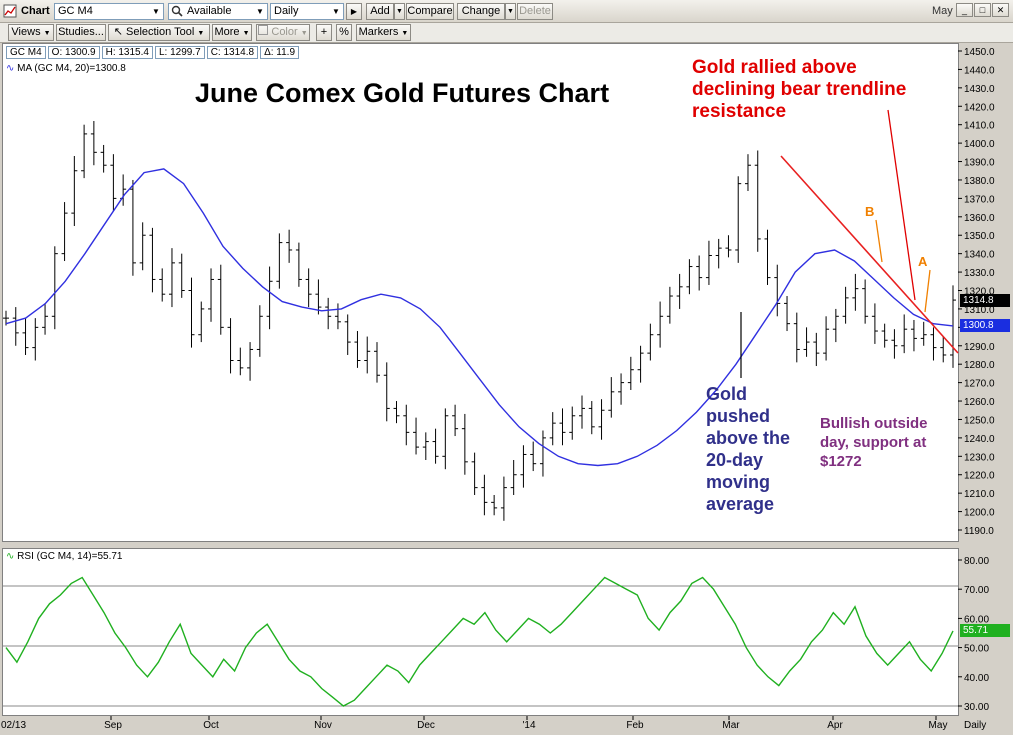  What do you see at coordinates (70, 556) in the screenshot?
I see `rsi-legend-text: RSI (GC M4, 14)=55.71` at bounding box center [70, 556].